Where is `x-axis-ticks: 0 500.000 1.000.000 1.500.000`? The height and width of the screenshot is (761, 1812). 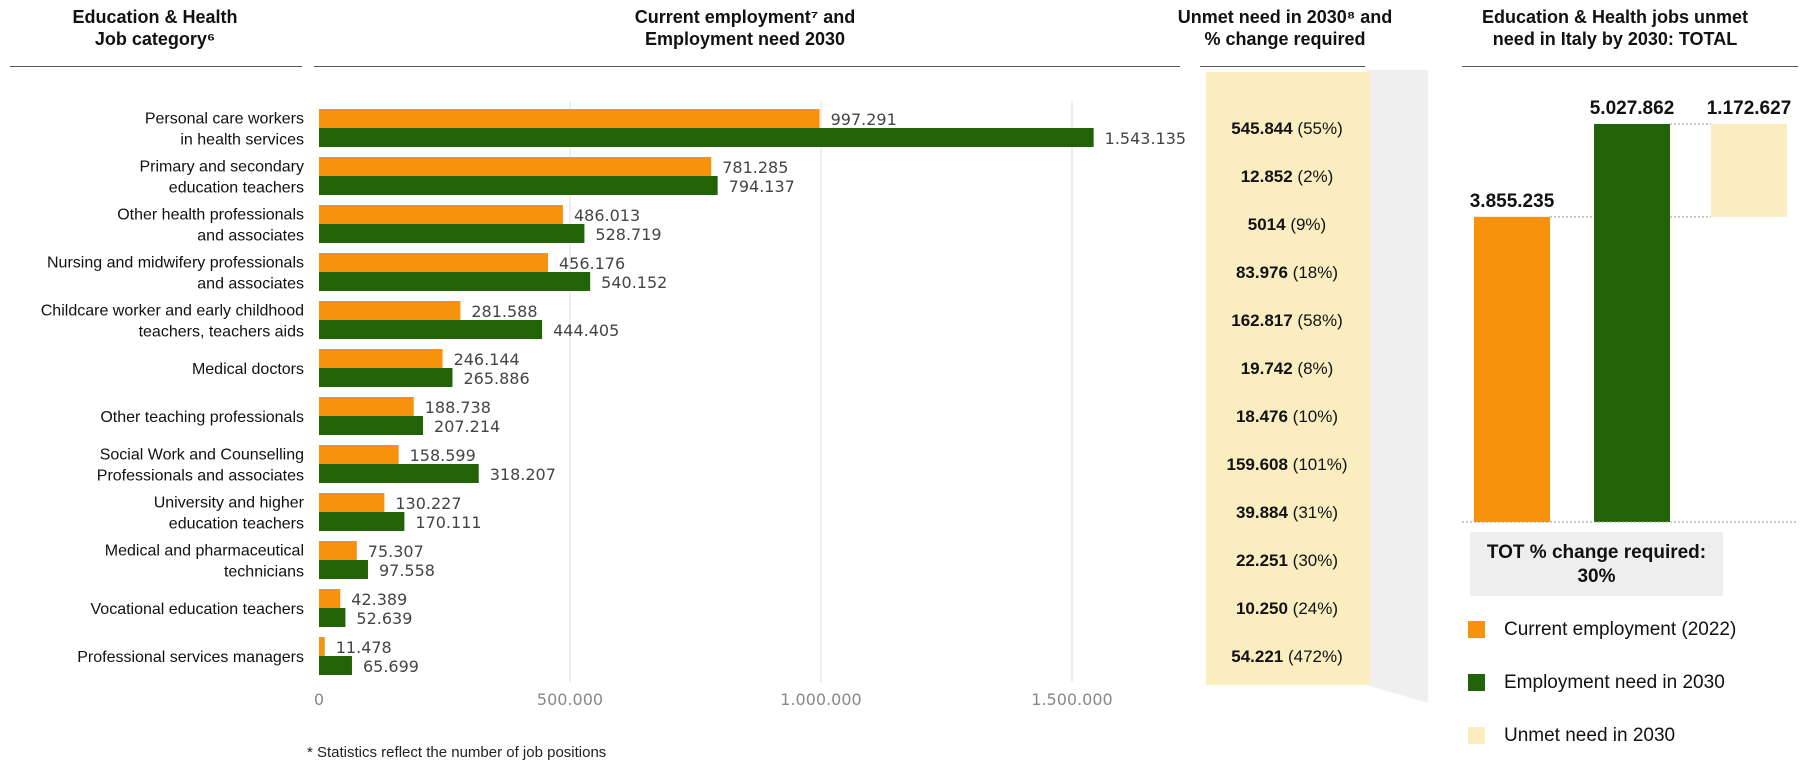
x-axis-ticks: 0 500.000 1.000.000 1.500.000 is located at coordinates (713, 699).